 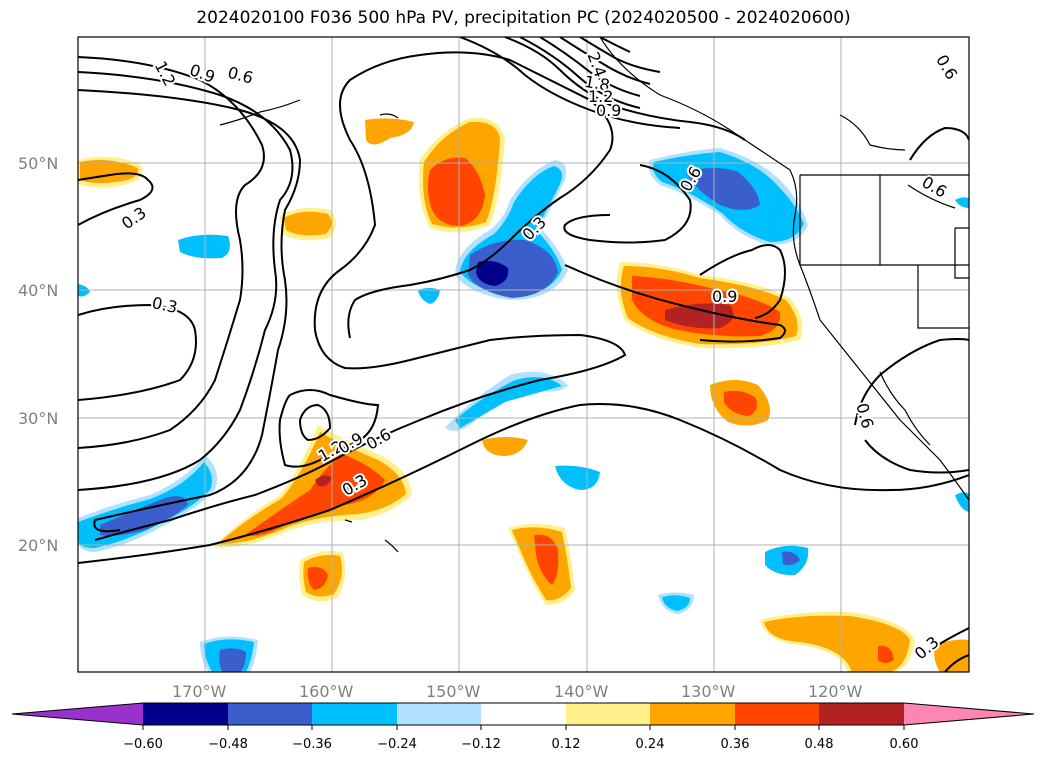 I want to click on lat-label: 50°N, so click(x=38, y=163).